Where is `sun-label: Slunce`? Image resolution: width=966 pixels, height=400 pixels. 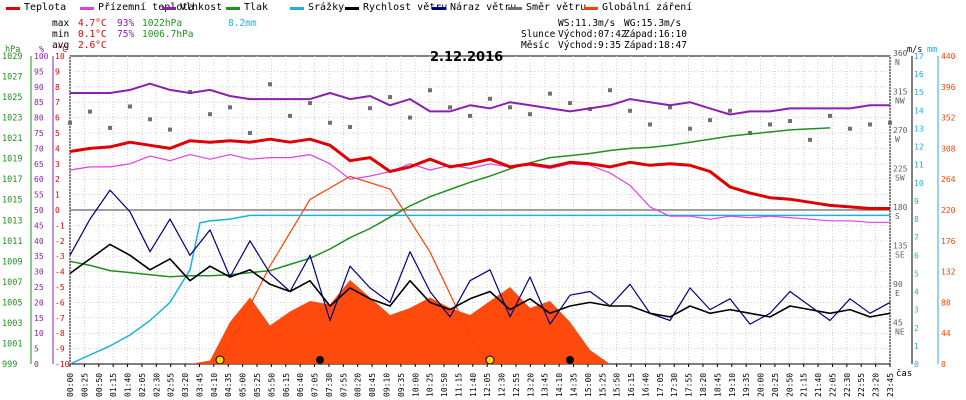 sun-label: Slunce is located at coordinates (538, 34).